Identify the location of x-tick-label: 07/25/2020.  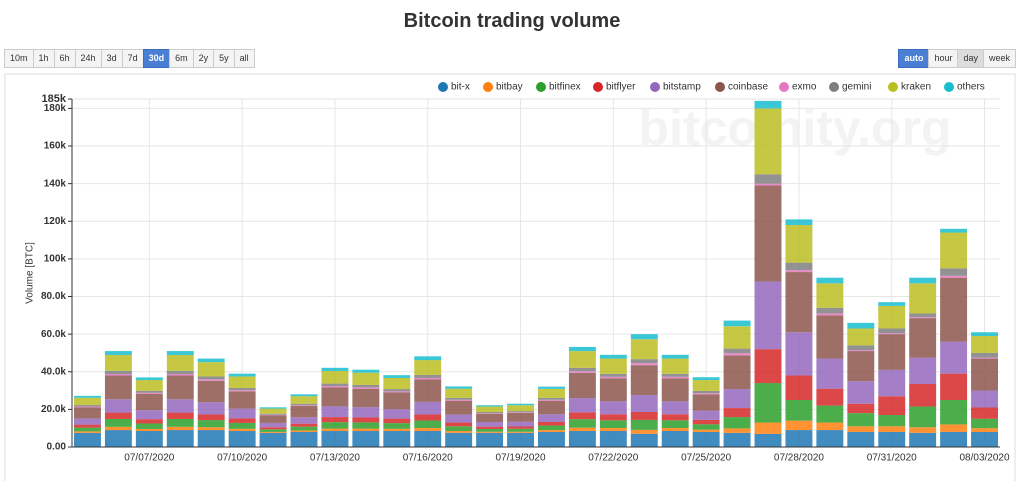
(706, 458).